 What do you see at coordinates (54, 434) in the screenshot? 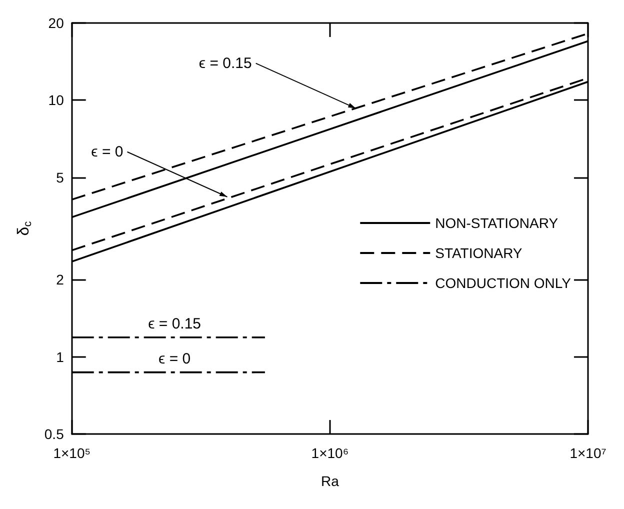
I see `y-tick-label: 0.5` at bounding box center [54, 434].